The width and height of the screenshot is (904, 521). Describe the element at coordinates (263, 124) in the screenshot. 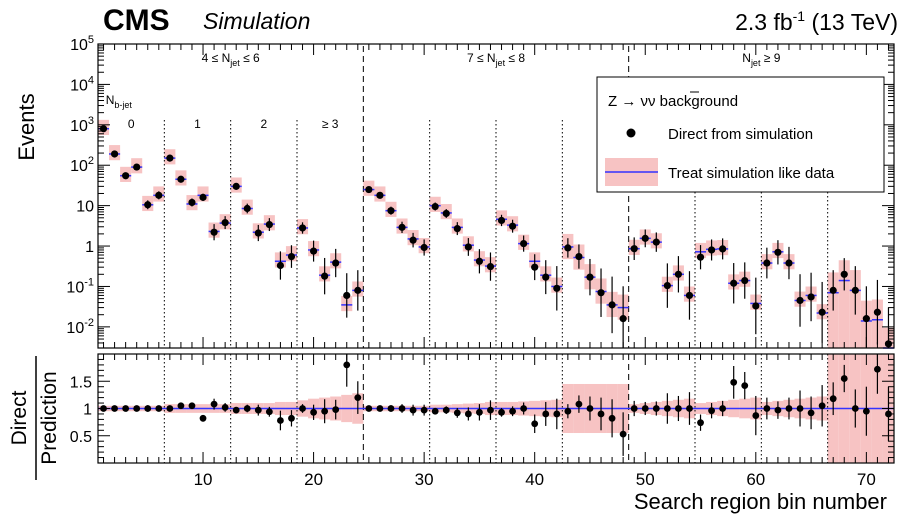

I see `nbjet-bin-label: 2` at that location.